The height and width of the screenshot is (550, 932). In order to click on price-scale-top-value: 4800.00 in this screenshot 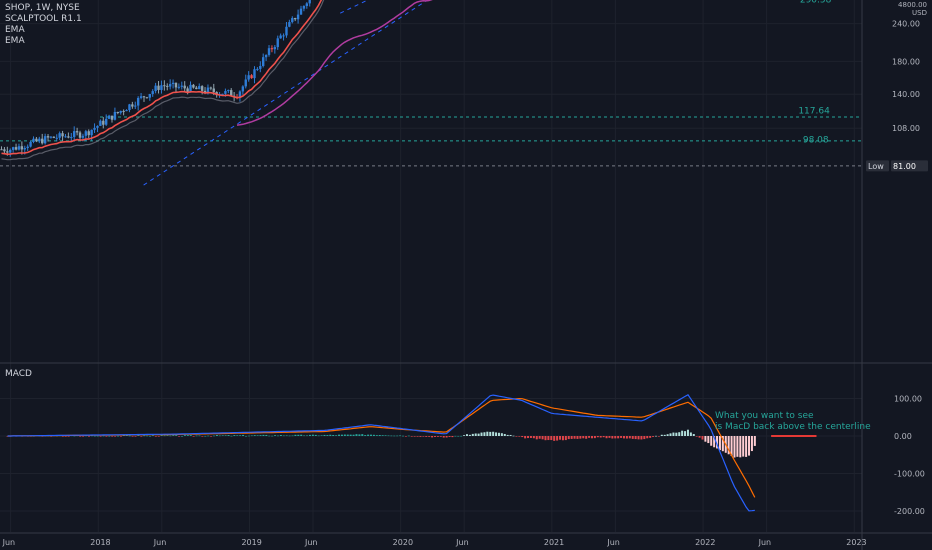, I will do `click(912, 5)`.